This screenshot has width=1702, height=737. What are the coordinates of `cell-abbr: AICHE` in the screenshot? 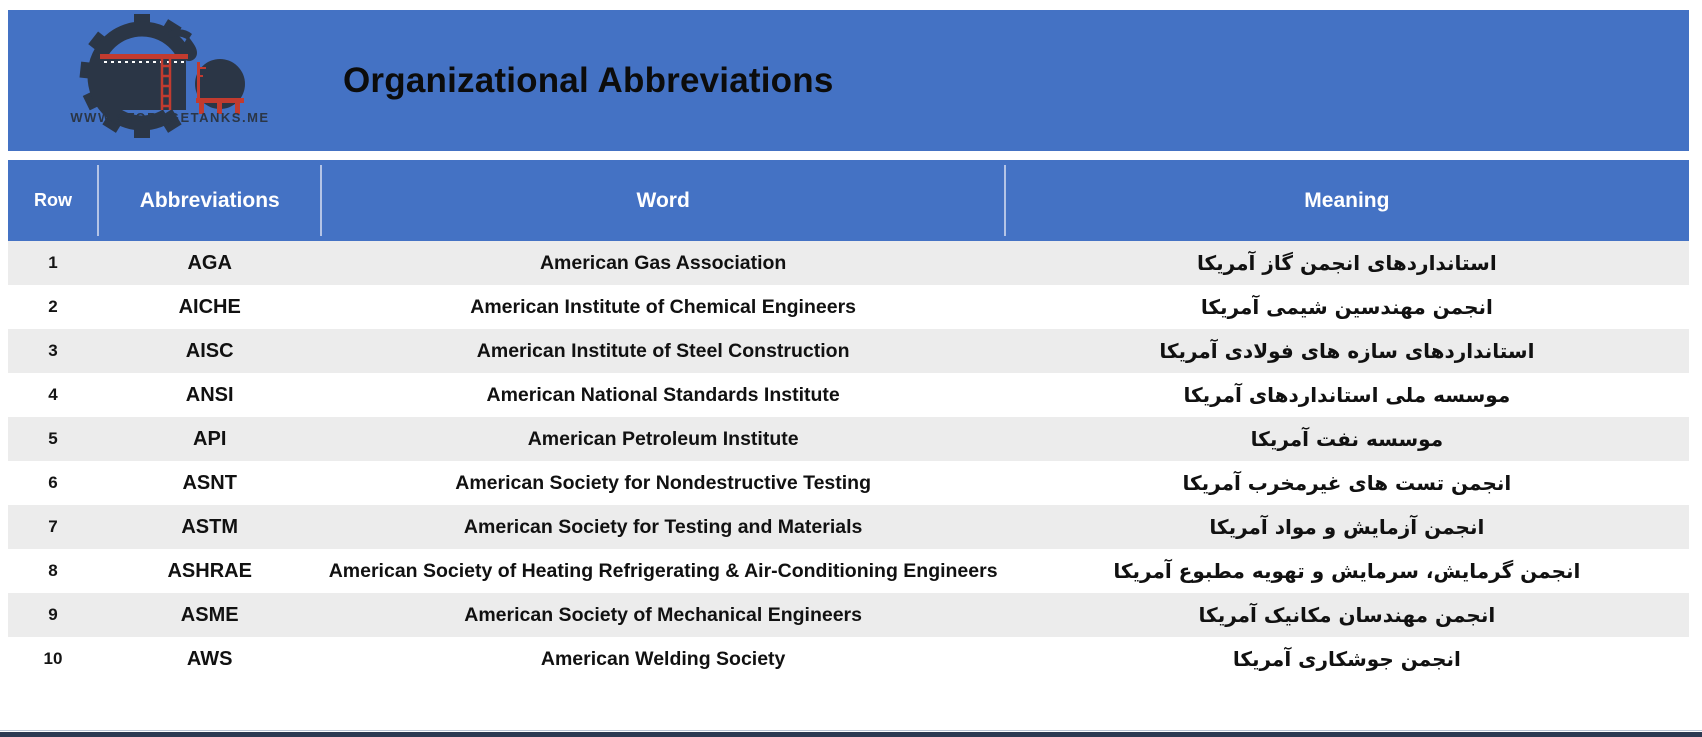 It's located at (210, 307).